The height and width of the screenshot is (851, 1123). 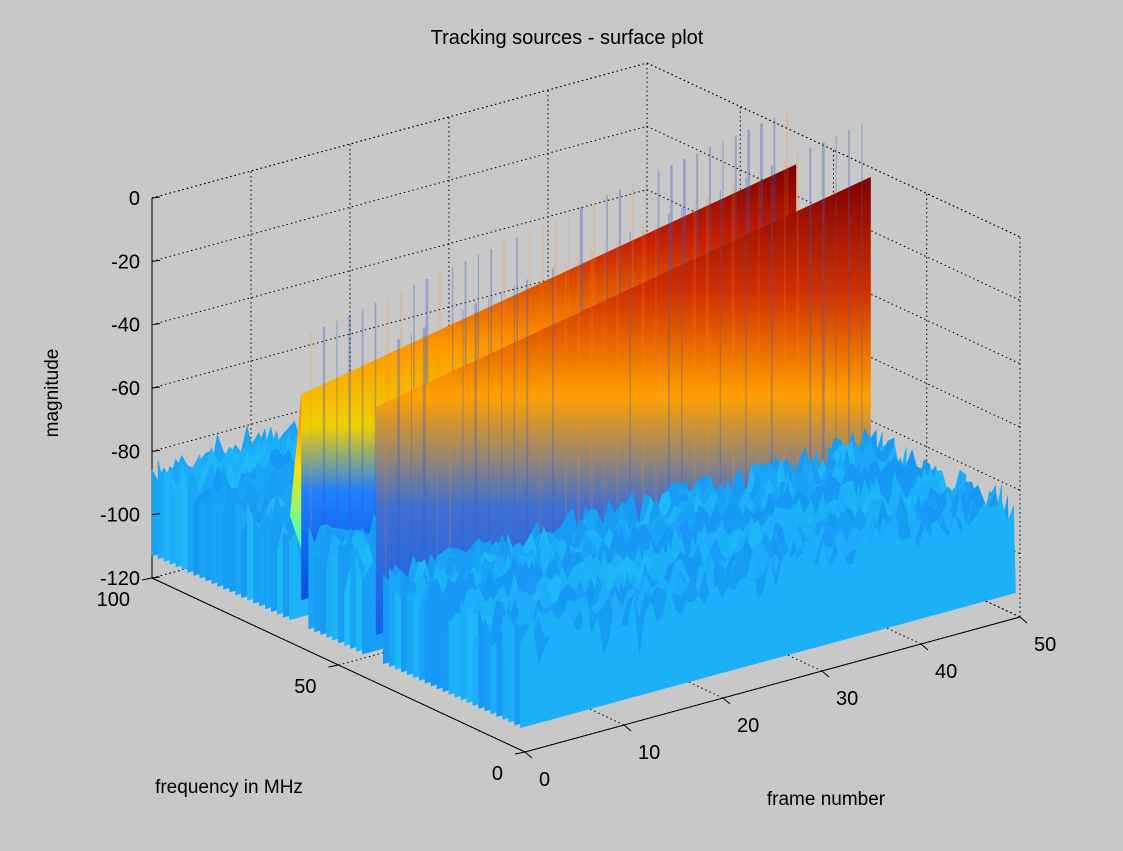 I want to click on x-tick-label: 0, so click(x=544, y=780).